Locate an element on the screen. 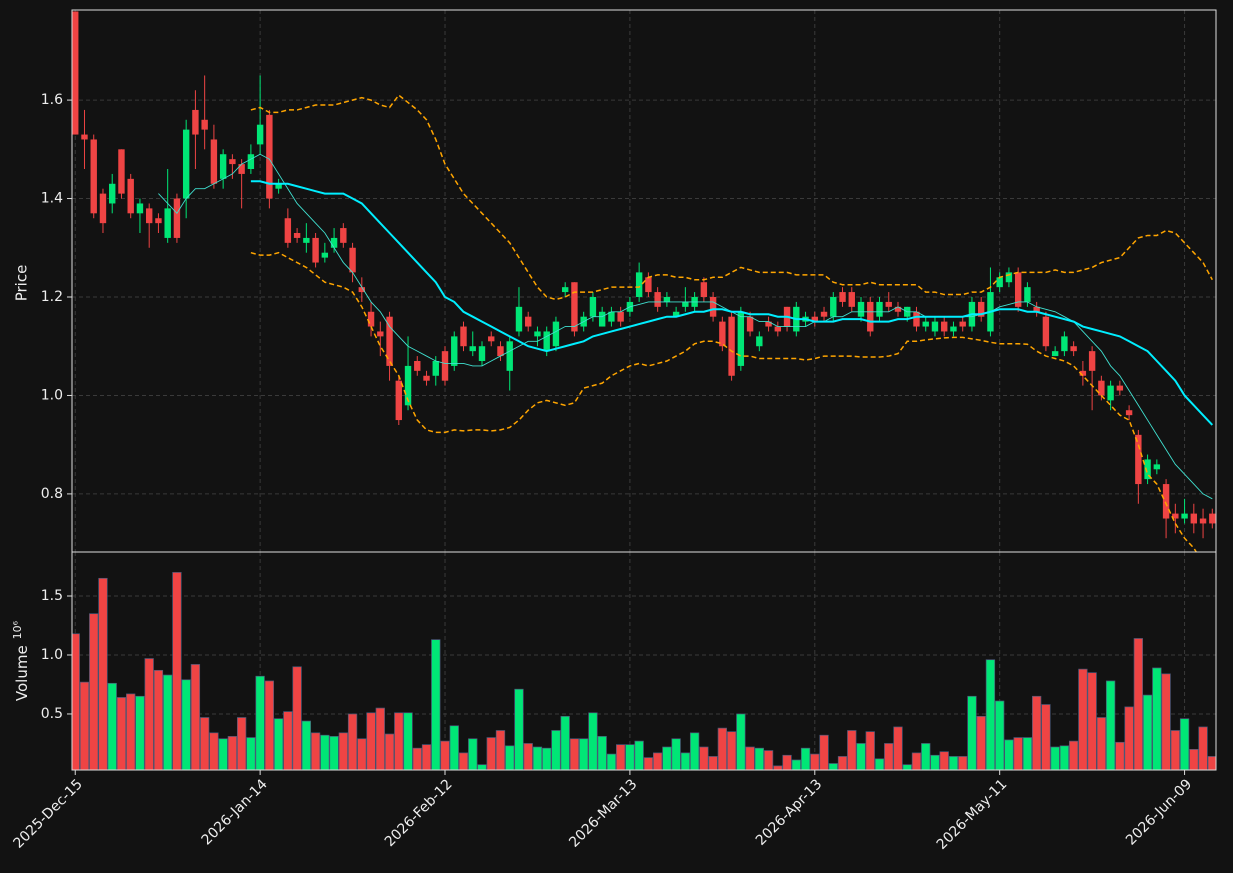 The image size is (1233, 873). y-axis-label: Volume 10⁶ is located at coordinates (21, 660).